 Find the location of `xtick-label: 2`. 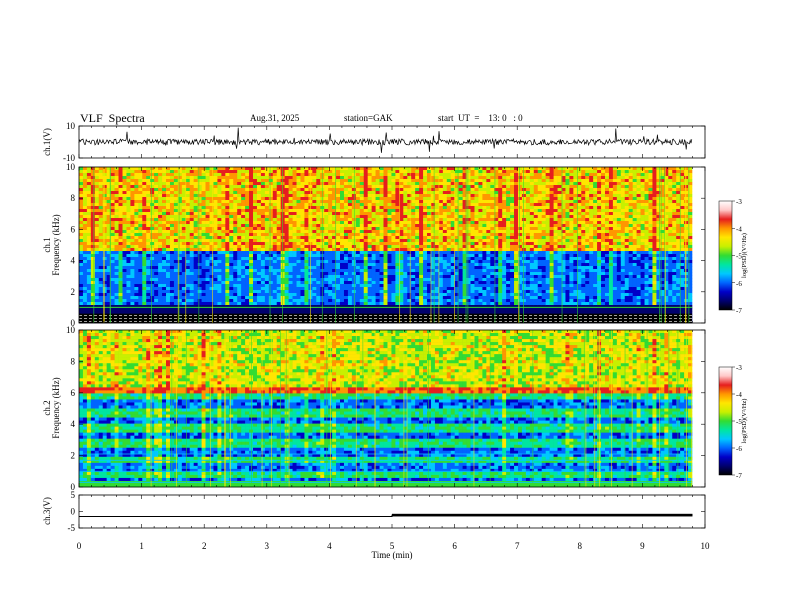

xtick-label: 2 is located at coordinates (204, 546).